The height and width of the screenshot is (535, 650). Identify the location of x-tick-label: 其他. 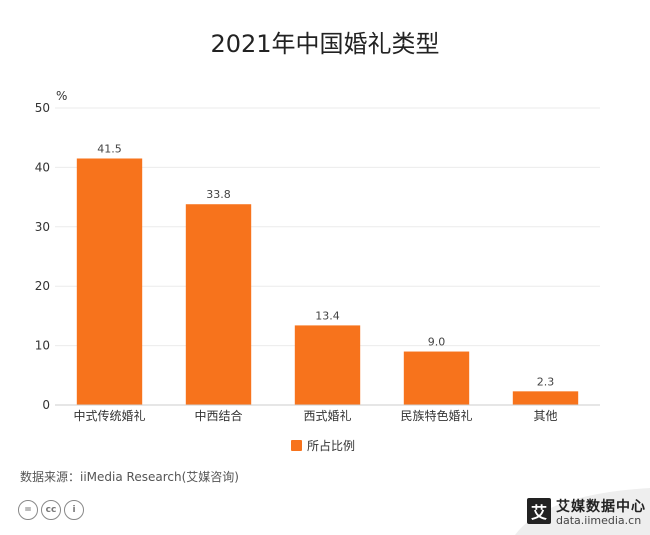
(545, 416).